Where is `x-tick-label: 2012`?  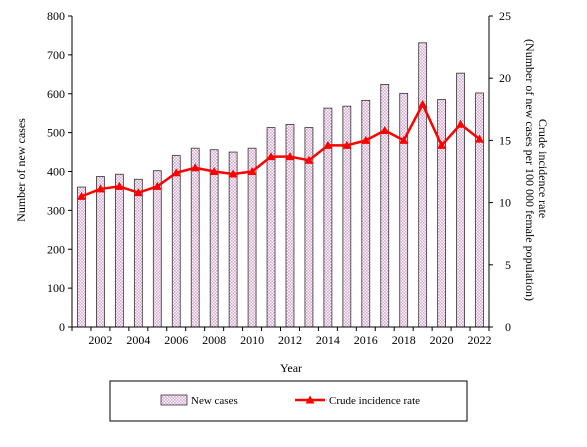 x-tick-label: 2012 is located at coordinates (290, 340).